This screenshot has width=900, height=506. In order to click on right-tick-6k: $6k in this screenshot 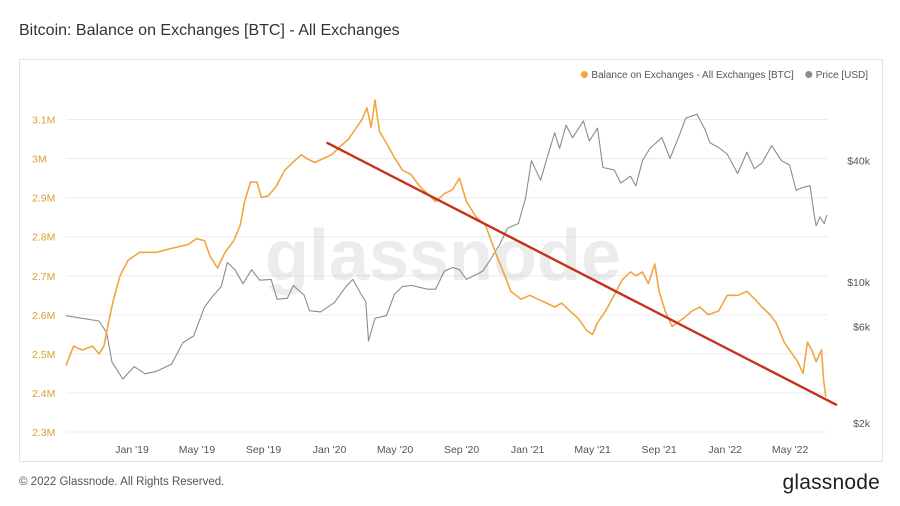, I will do `click(862, 328)`.